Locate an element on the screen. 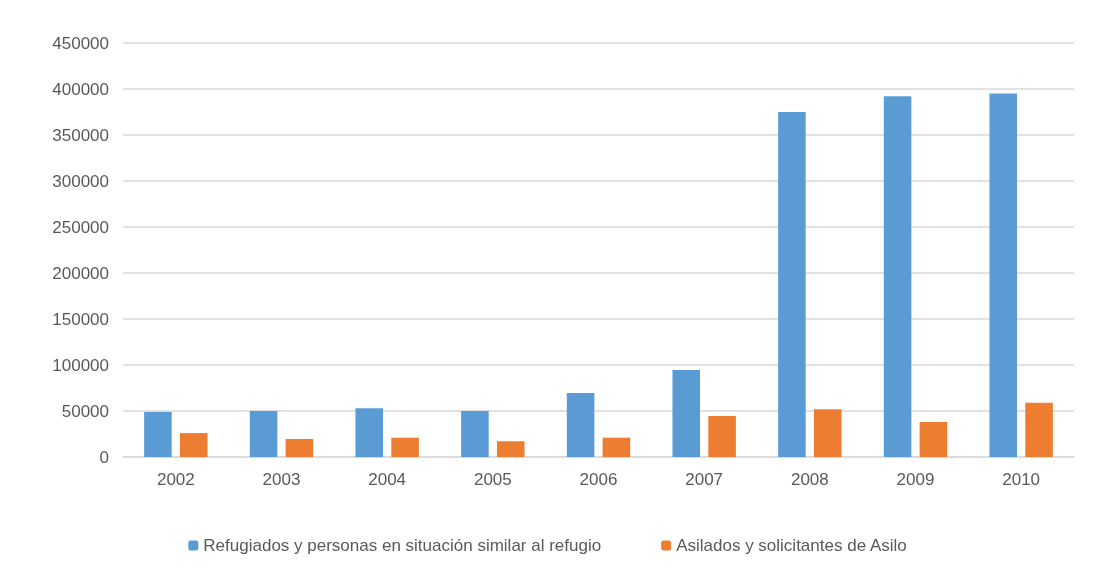 This screenshot has width=1097, height=573. x-tick-label: 2009 is located at coordinates (915, 479).